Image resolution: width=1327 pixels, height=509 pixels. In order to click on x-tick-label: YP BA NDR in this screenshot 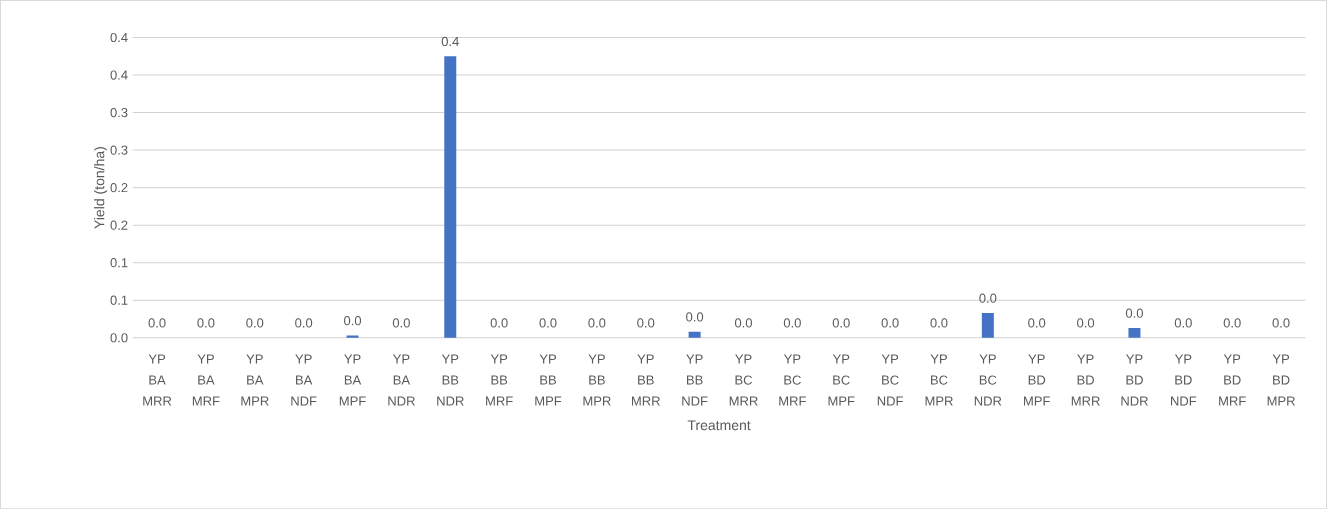, I will do `click(401, 380)`.